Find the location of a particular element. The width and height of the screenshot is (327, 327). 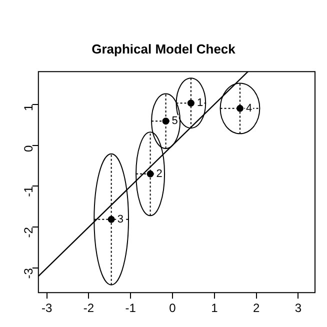

x-tick-label: -3 is located at coordinates (46, 308).